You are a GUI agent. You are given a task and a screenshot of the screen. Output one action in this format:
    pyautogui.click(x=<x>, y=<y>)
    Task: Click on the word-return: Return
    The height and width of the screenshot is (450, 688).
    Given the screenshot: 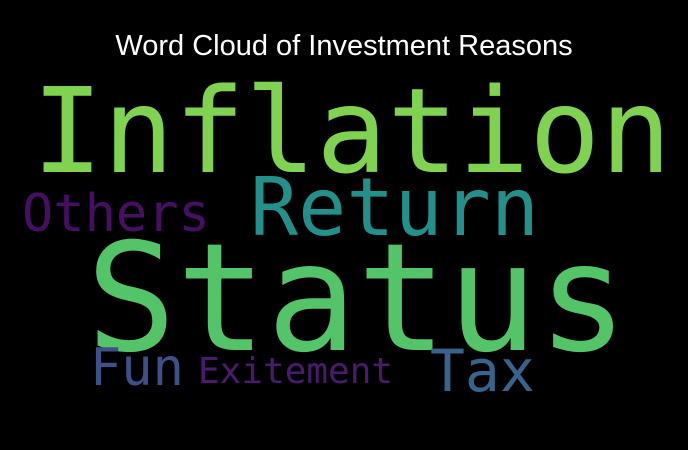 What is the action you would take?
    pyautogui.click(x=394, y=207)
    